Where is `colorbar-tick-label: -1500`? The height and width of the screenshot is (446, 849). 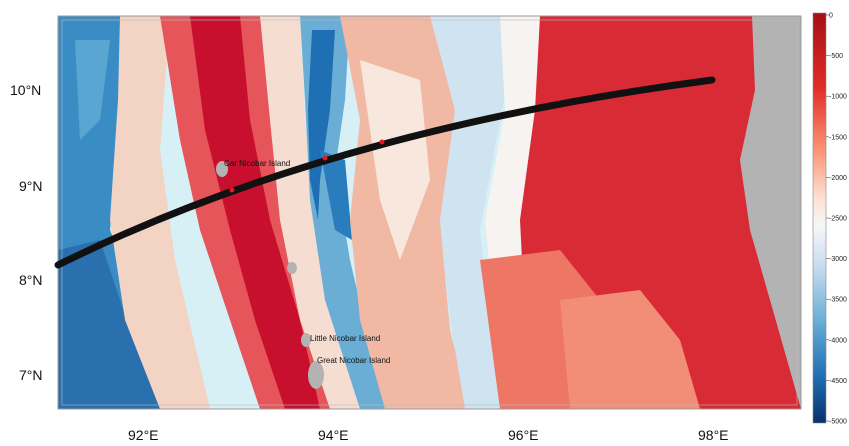 colorbar-tick-label: -1500 is located at coordinates (838, 137).